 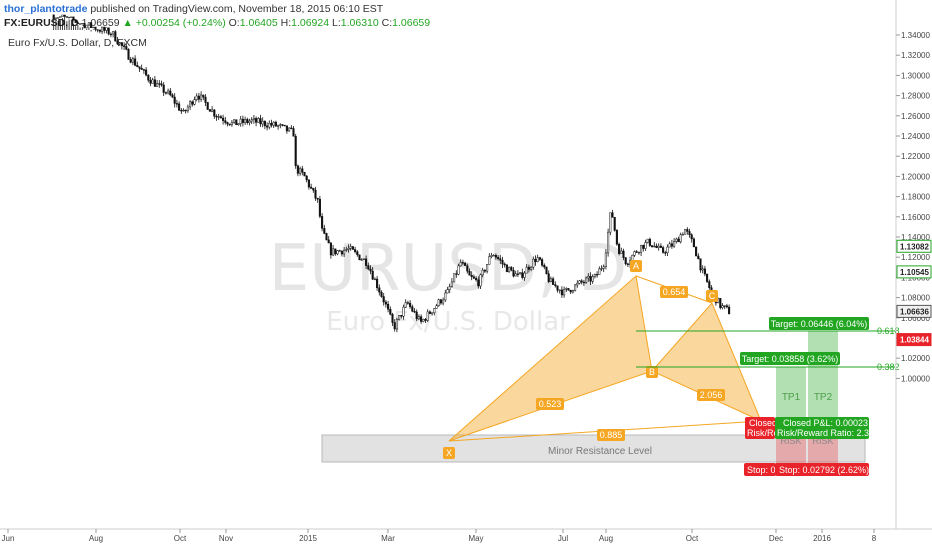 I want to click on y-tick-label: 1.18000, so click(x=915, y=197).